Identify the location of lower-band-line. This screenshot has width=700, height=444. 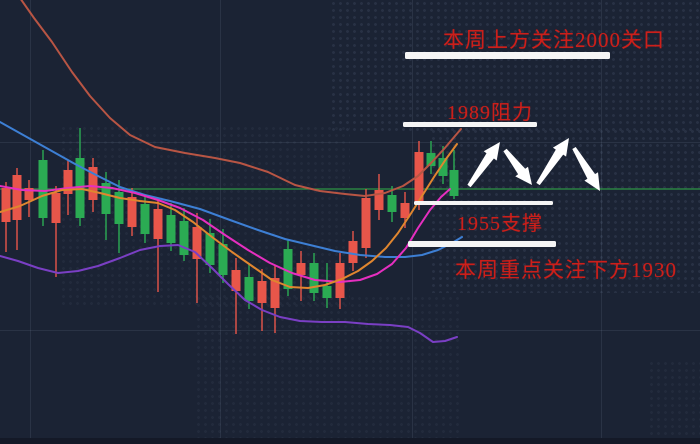
(229, 293).